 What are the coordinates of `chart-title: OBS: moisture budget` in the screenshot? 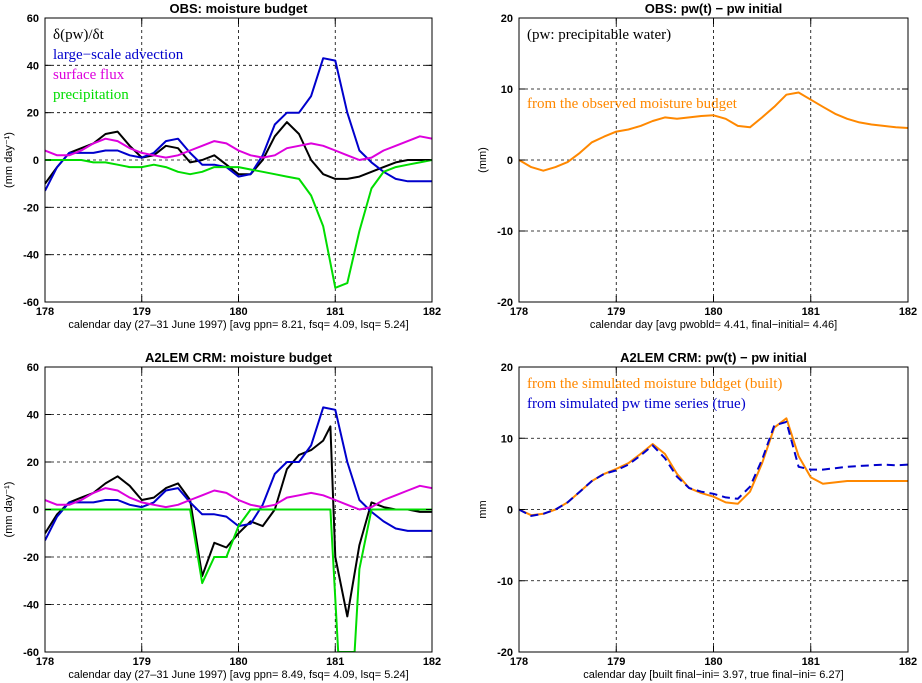 It's located at (239, 8).